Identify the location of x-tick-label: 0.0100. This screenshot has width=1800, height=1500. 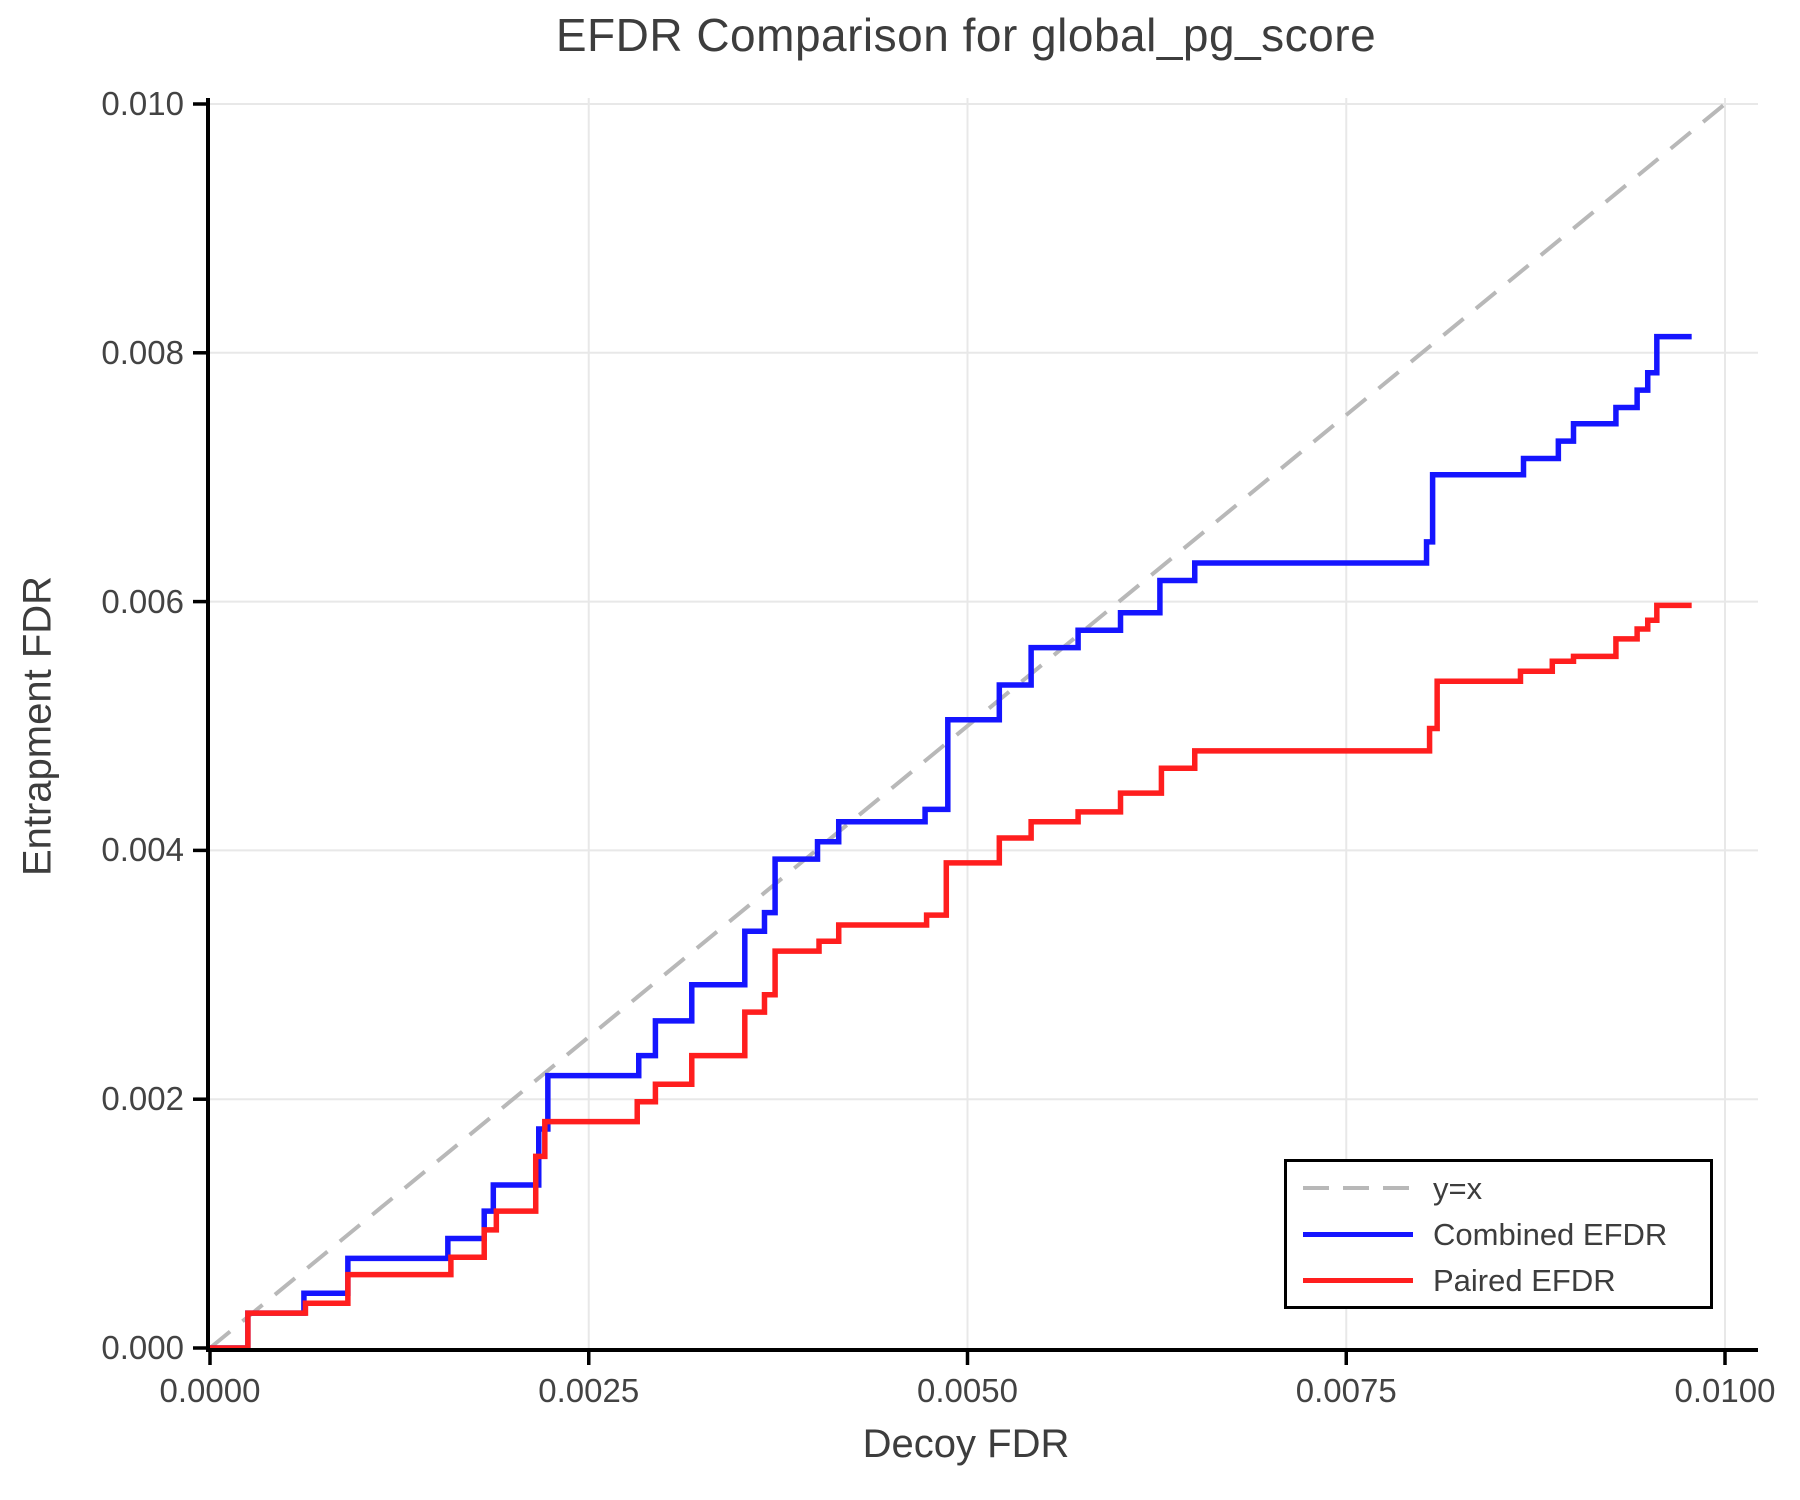
(1725, 1390).